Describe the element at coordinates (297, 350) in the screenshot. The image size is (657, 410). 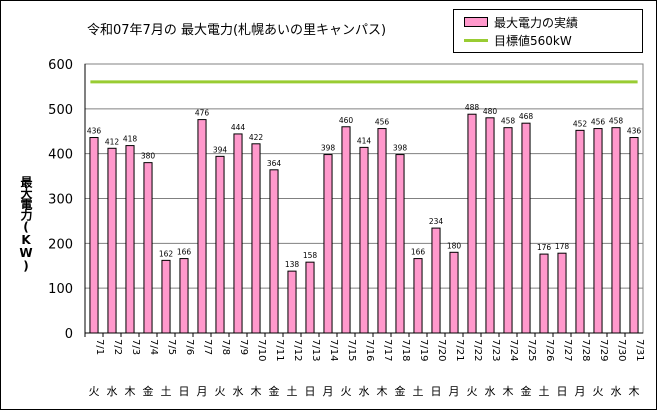
I see `x-tick-label: 7/12` at that location.